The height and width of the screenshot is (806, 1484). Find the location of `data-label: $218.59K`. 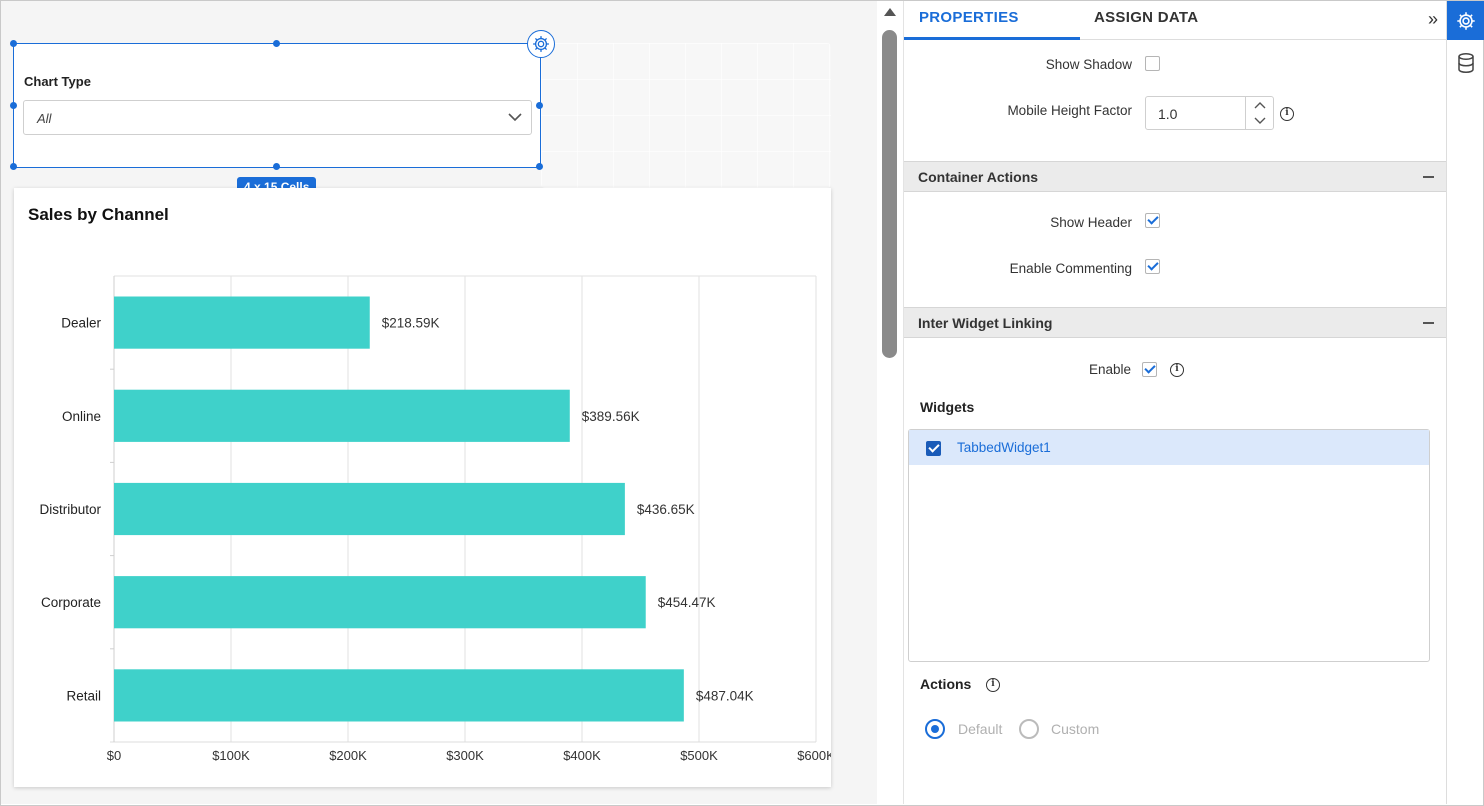

data-label: $218.59K is located at coordinates (411, 323).